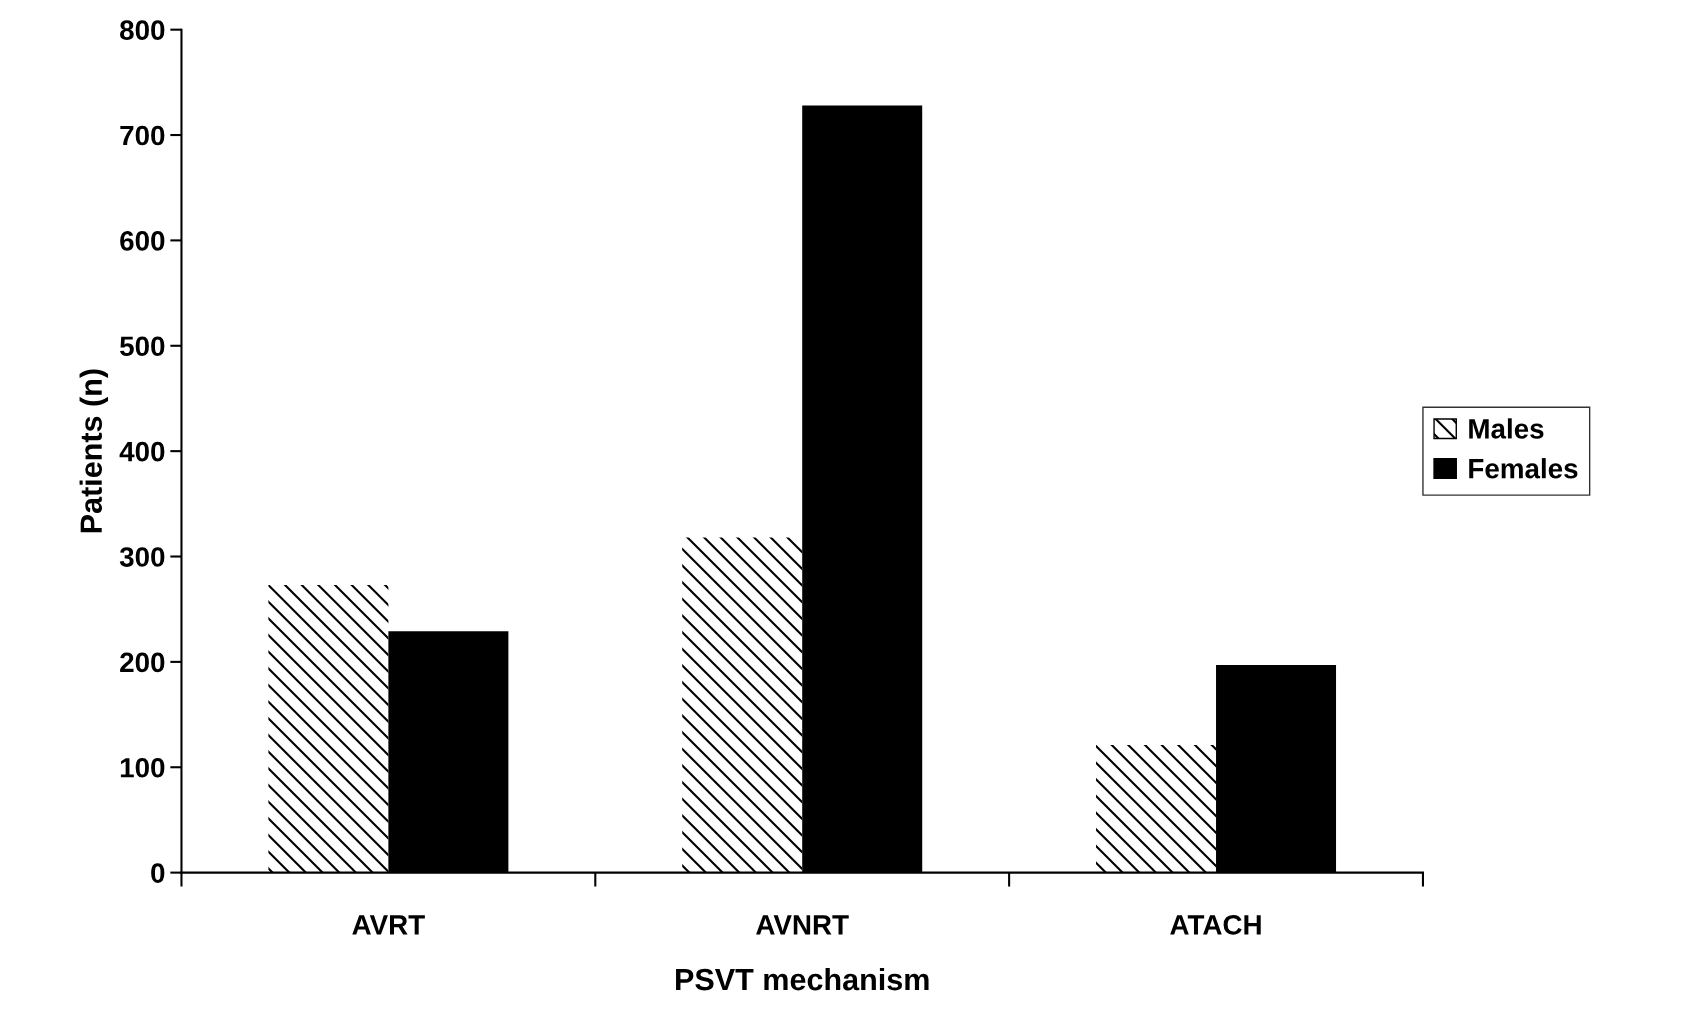 Image resolution: width=1696 pixels, height=1023 pixels. Describe the element at coordinates (142, 662) in the screenshot. I see `y-tick-label: 200` at that location.